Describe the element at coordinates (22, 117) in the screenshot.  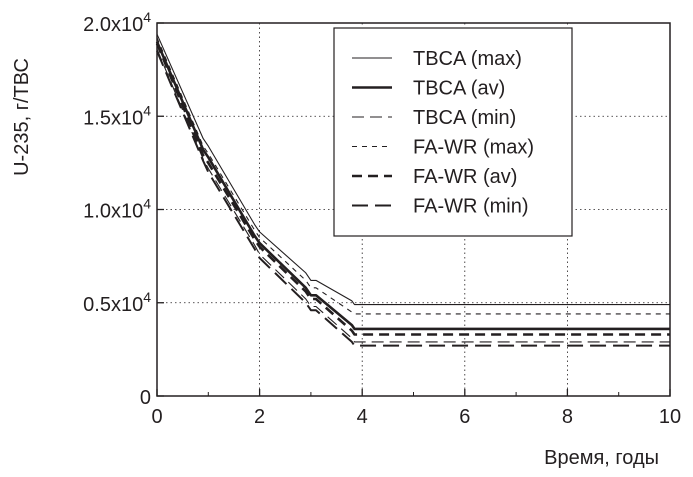
I see `y-axis-label: U-235, г/ТВС` at that location.